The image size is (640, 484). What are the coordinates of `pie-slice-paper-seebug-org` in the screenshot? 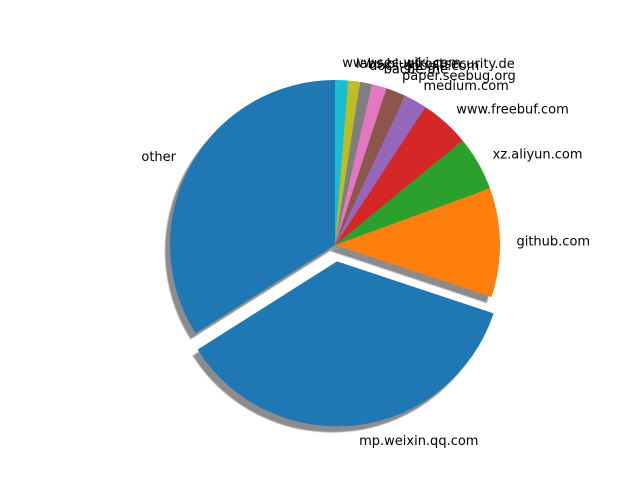 It's located at (370, 166).